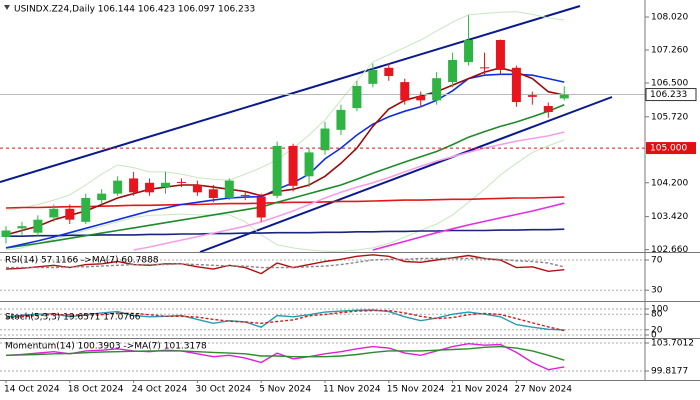  What do you see at coordinates (223, 390) in the screenshot?
I see `x-tick-label: 30 Oct 2024` at bounding box center [223, 390].